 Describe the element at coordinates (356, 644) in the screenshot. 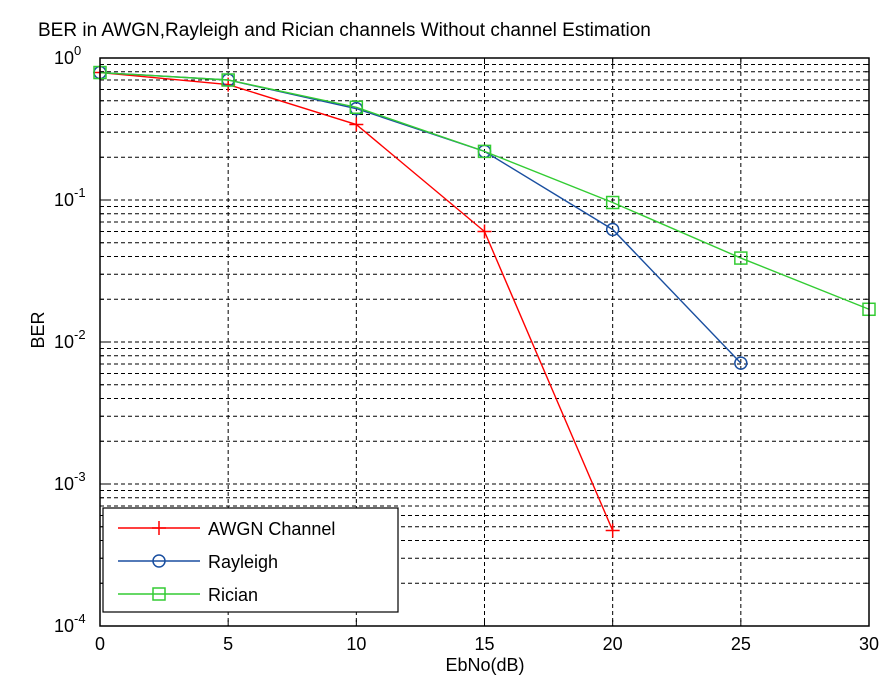

I see `x-tick-label: 10` at that location.